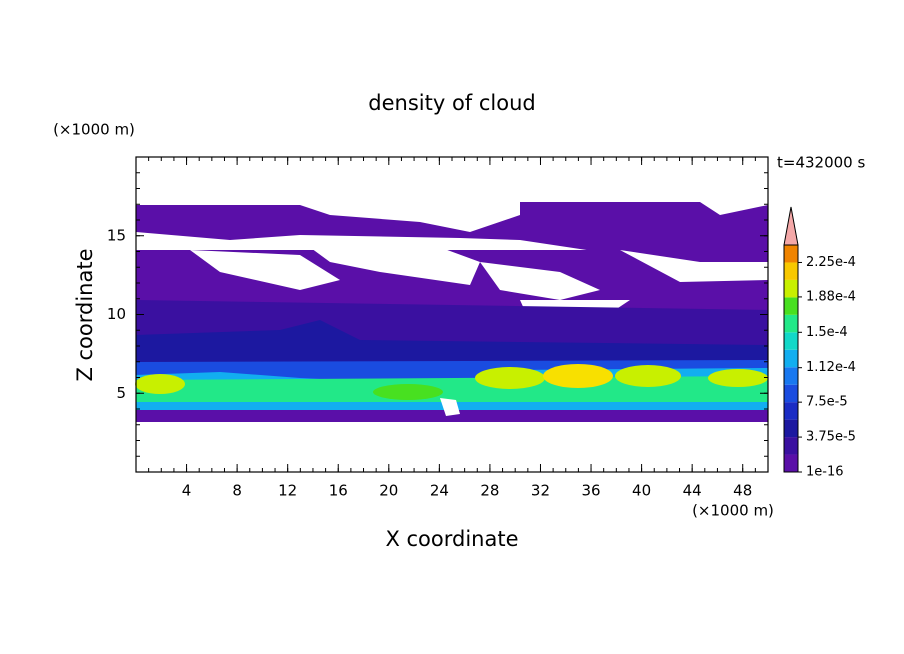 This screenshot has height=654, width=904. Describe the element at coordinates (733, 511) in the screenshot. I see `x-unit: (×1000 m)` at that location.